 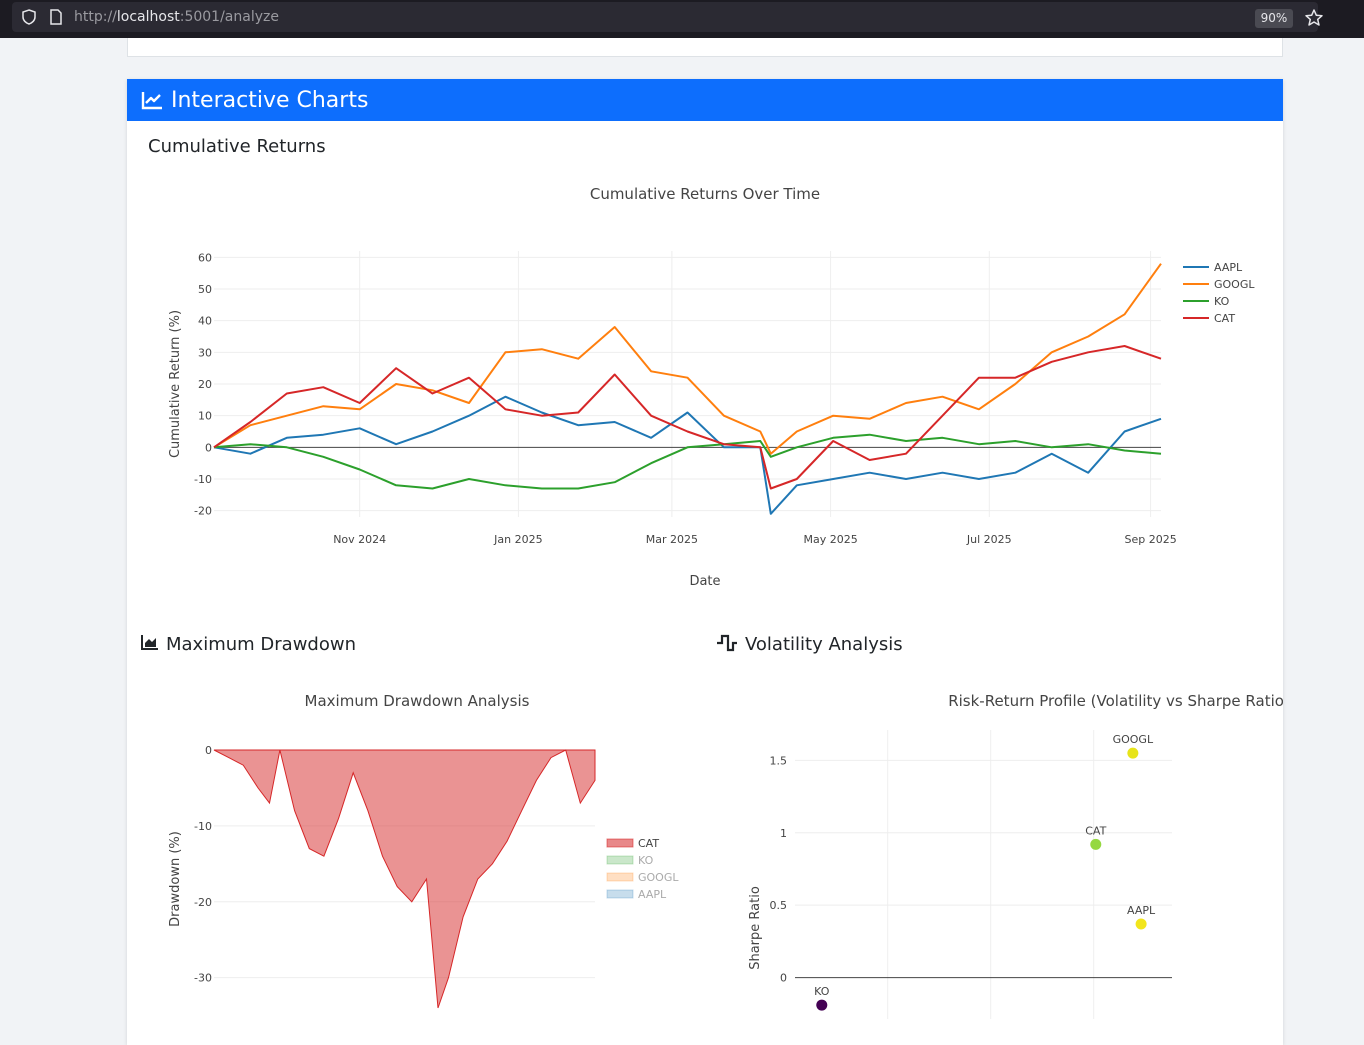 I want to click on series-line-aapl, so click(x=687, y=455).